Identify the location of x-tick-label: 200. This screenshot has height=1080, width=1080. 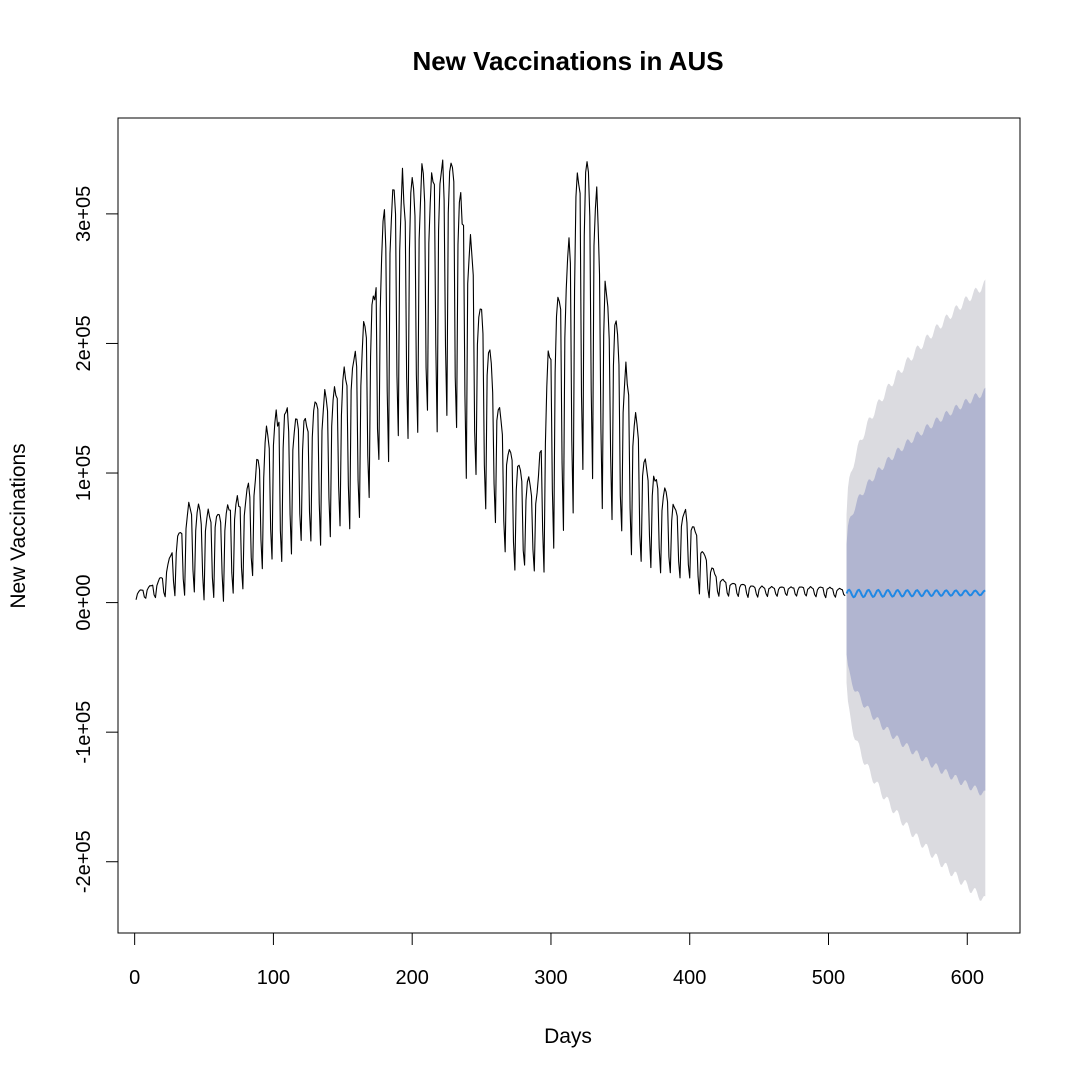
(412, 978).